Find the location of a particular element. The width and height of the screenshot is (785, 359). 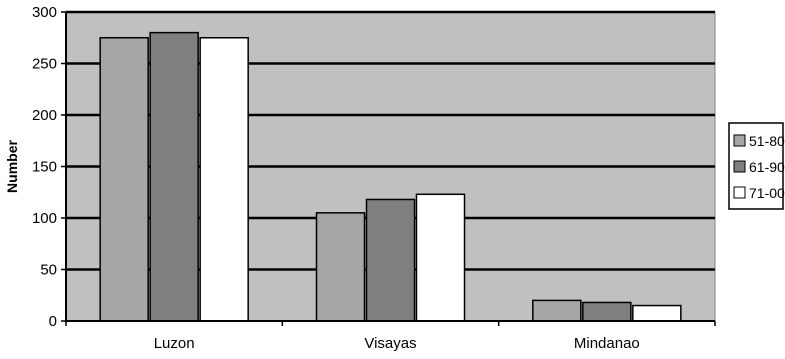

y-tick-label: 100 is located at coordinates (44, 218).